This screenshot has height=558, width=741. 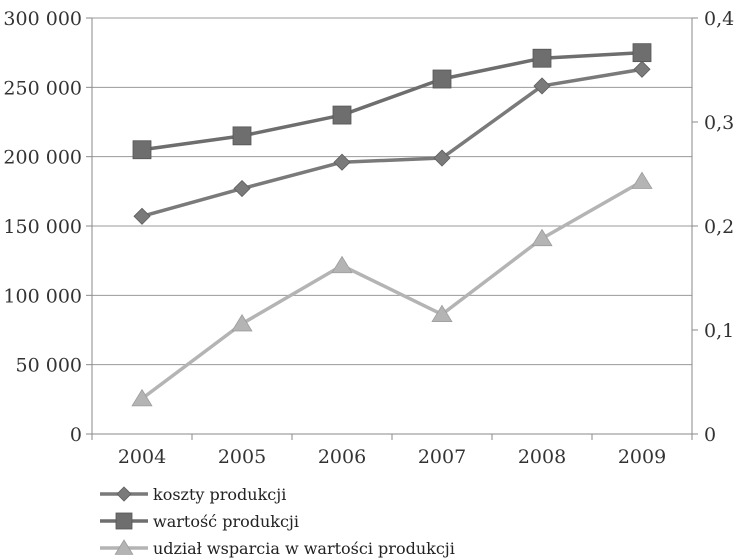 What do you see at coordinates (392, 451) in the screenshot?
I see `x-axis-ticks: 2004 2005 2006 2007 2008 2009` at bounding box center [392, 451].